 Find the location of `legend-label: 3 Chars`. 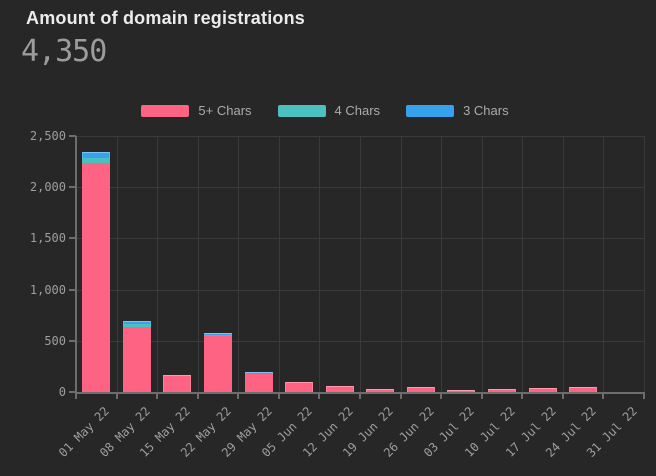

legend-label: 3 Chars is located at coordinates (486, 110).